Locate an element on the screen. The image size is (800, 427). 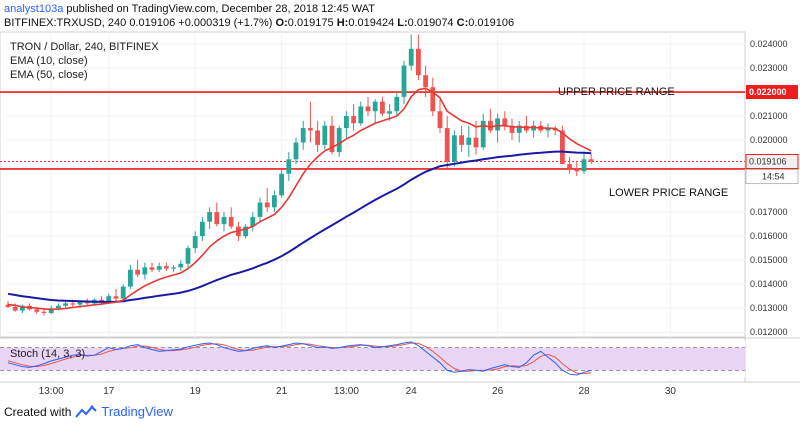
y-tick-label: 0.013000 is located at coordinates (769, 308).